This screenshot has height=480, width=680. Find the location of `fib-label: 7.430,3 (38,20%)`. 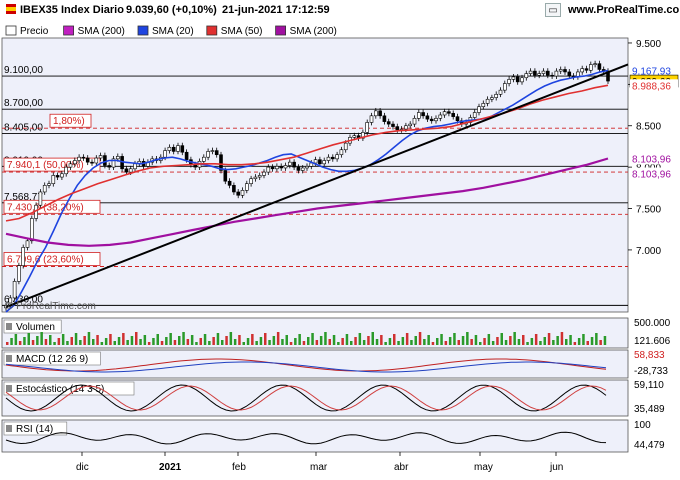

fib-label: 7.430,3 (38,20%) is located at coordinates (45, 207).